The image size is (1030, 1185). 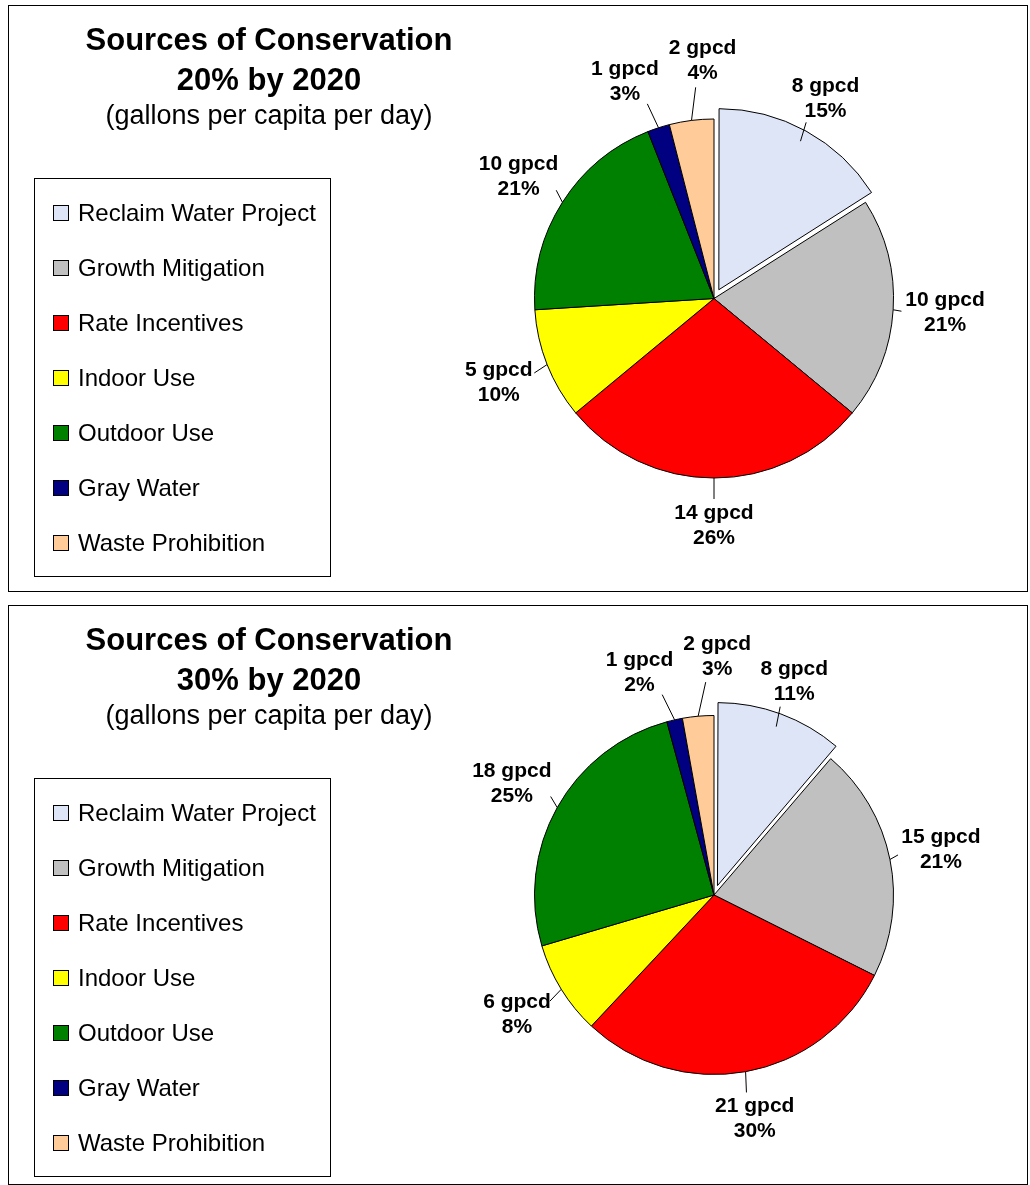 What do you see at coordinates (517, 1012) in the screenshot?
I see `data-label: 6 gpcd 8%` at bounding box center [517, 1012].